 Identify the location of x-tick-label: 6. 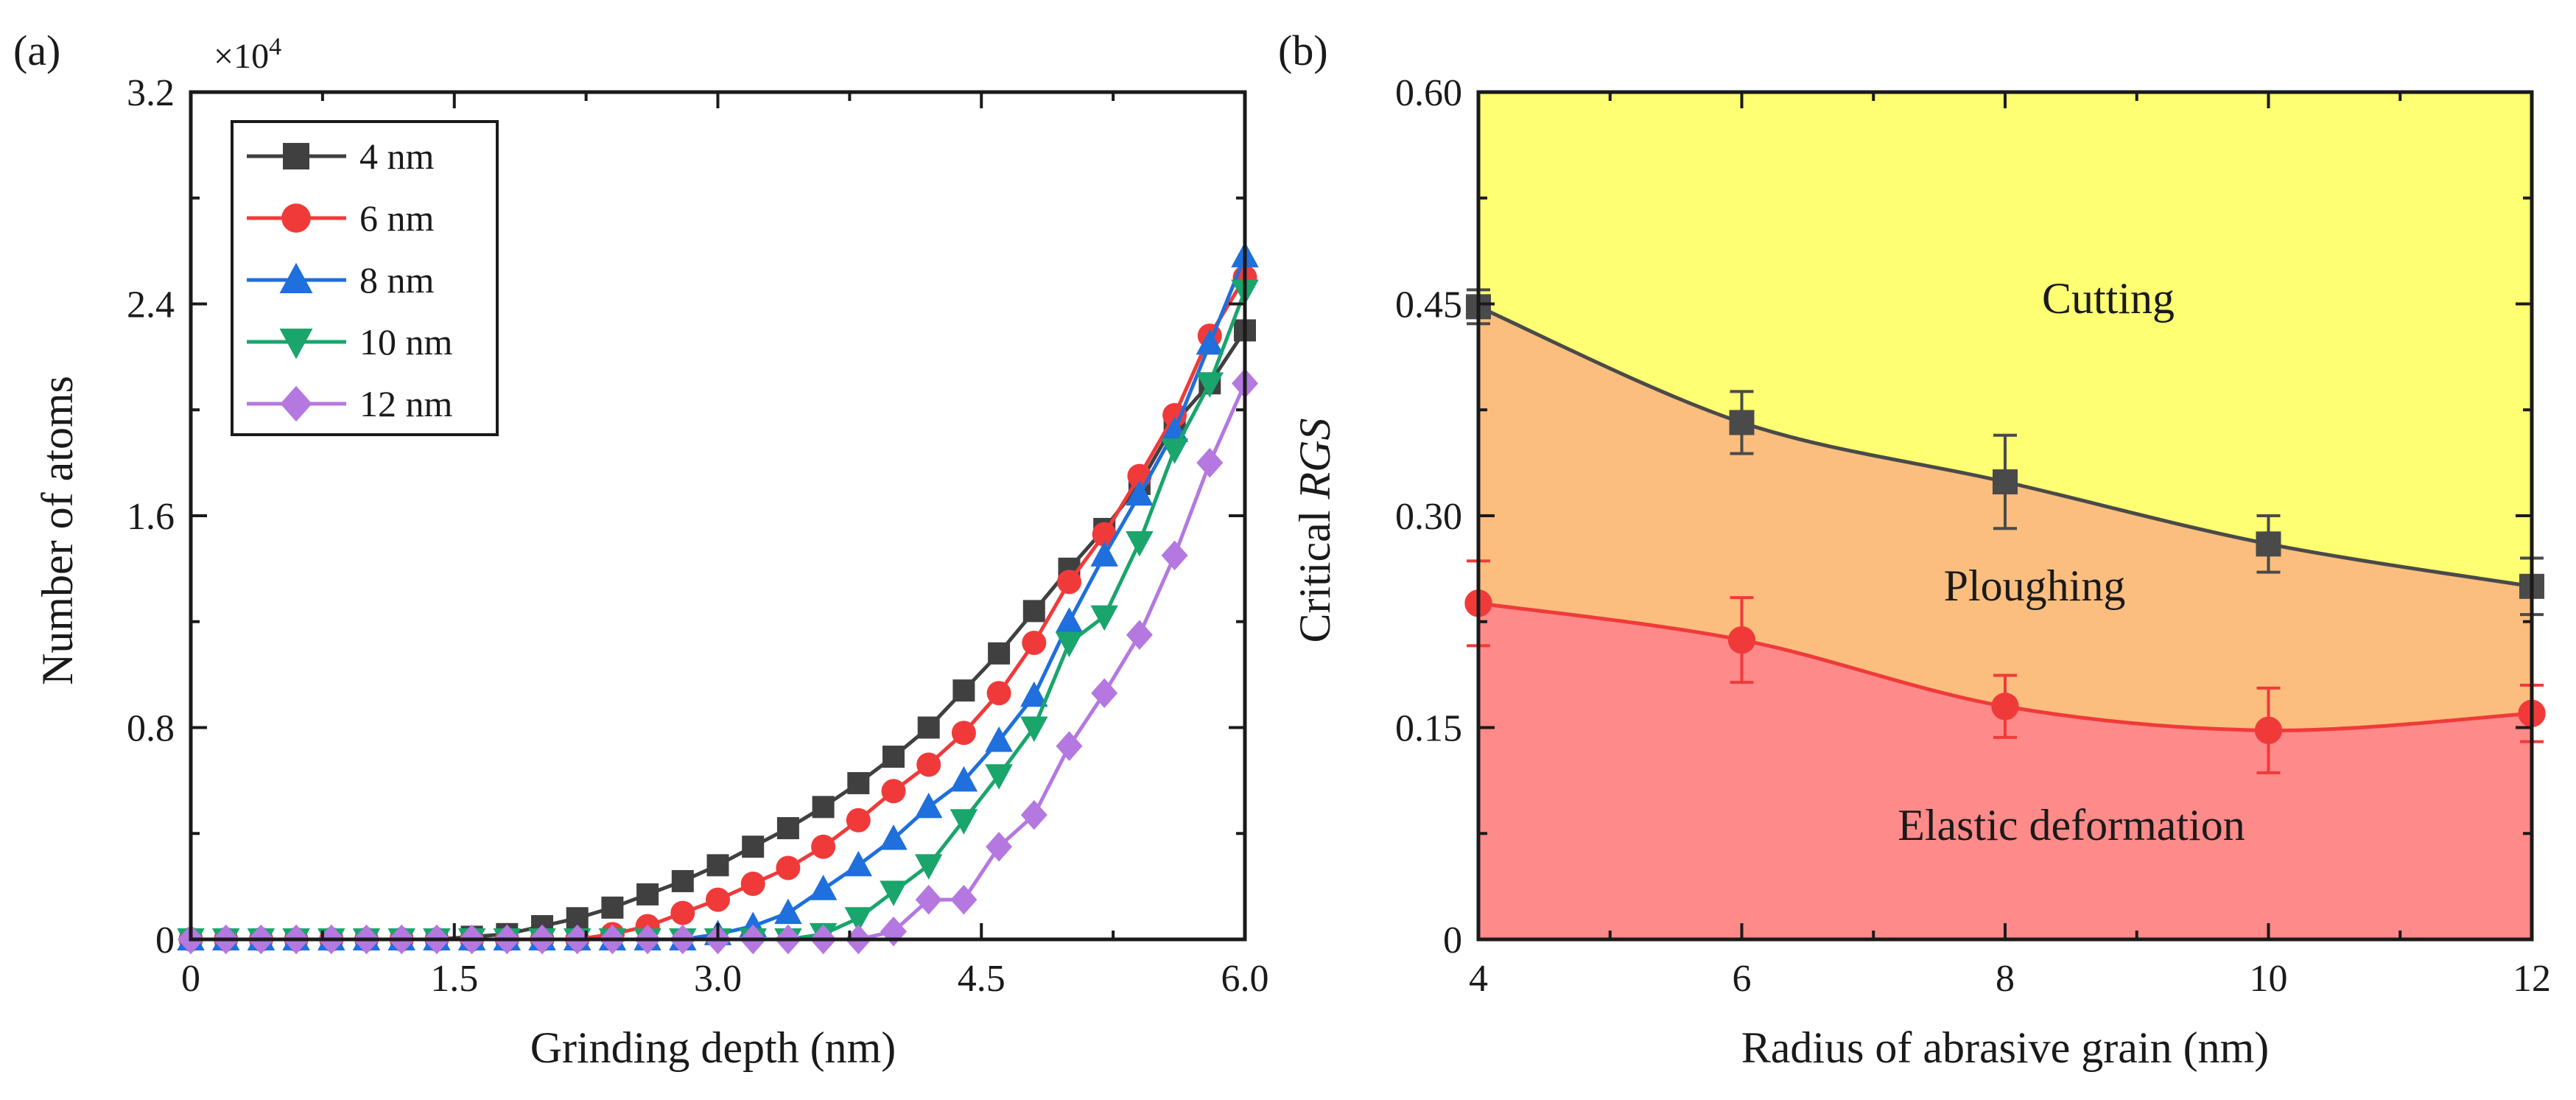
(1742, 979).